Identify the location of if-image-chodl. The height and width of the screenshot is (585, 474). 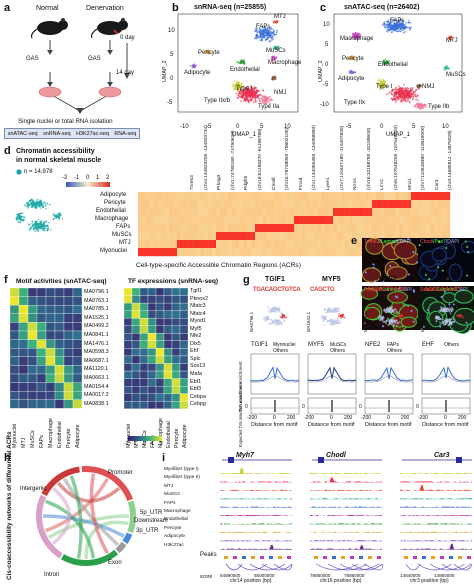
(446, 260).